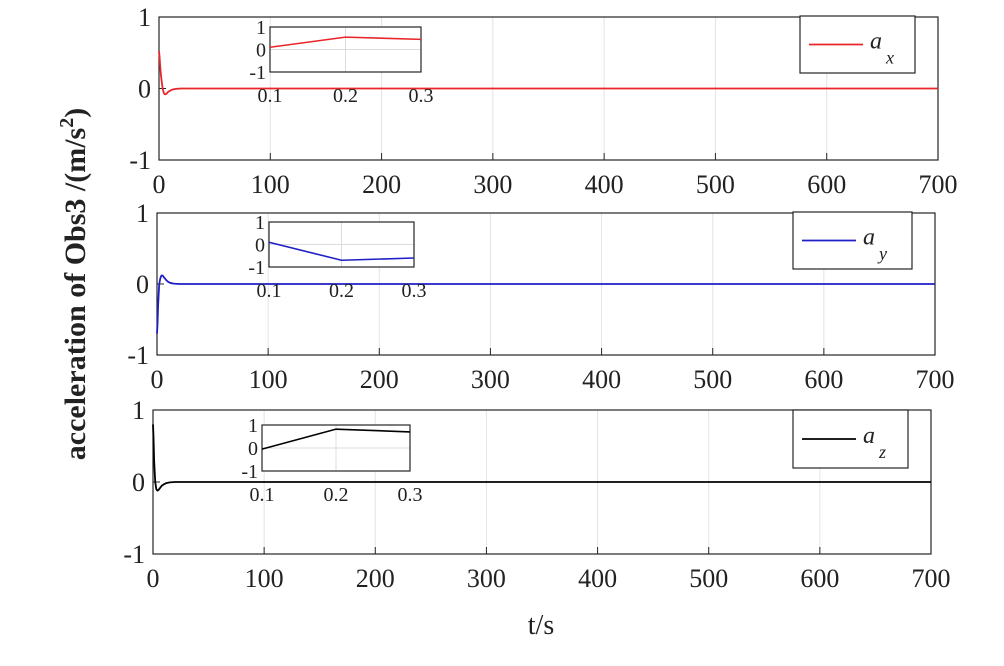 The width and height of the screenshot is (1004, 666). I want to click on y-axis-label: acceleration of Obs3 /(m/s2), so click(74, 284).